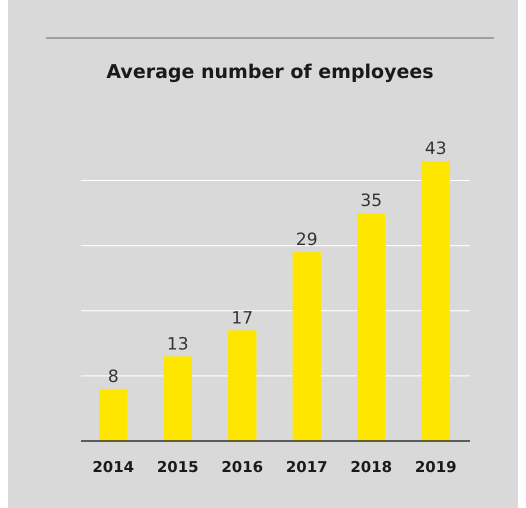 The height and width of the screenshot is (508, 526). What do you see at coordinates (371, 467) in the screenshot?
I see `x-tick-label: 2018` at bounding box center [371, 467].